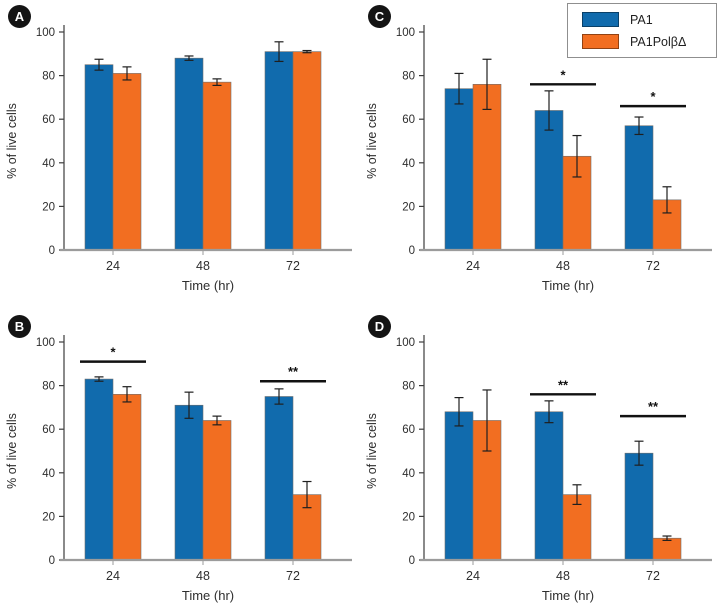 This screenshot has height=604, width=721. What do you see at coordinates (379, 326) in the screenshot?
I see `panel-d-label-badge: D` at bounding box center [379, 326].